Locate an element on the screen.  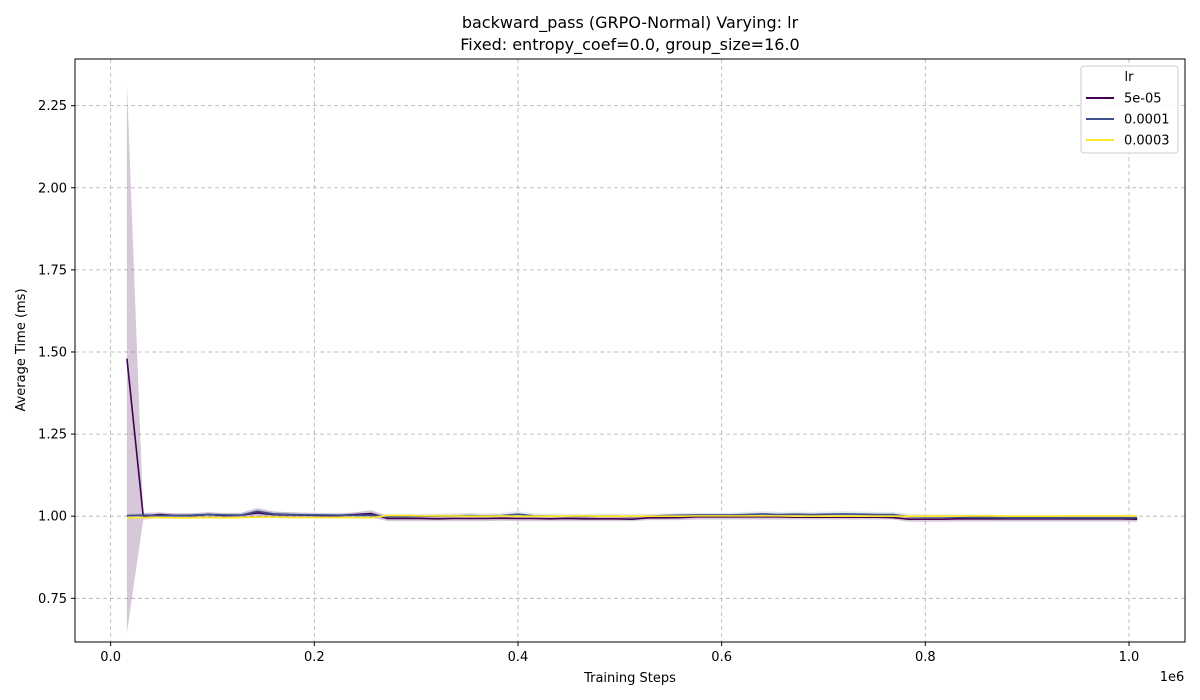
x-axis-ticks: 0.0 0.2 0.4 0.6 0.8 1.0 is located at coordinates (619, 653).